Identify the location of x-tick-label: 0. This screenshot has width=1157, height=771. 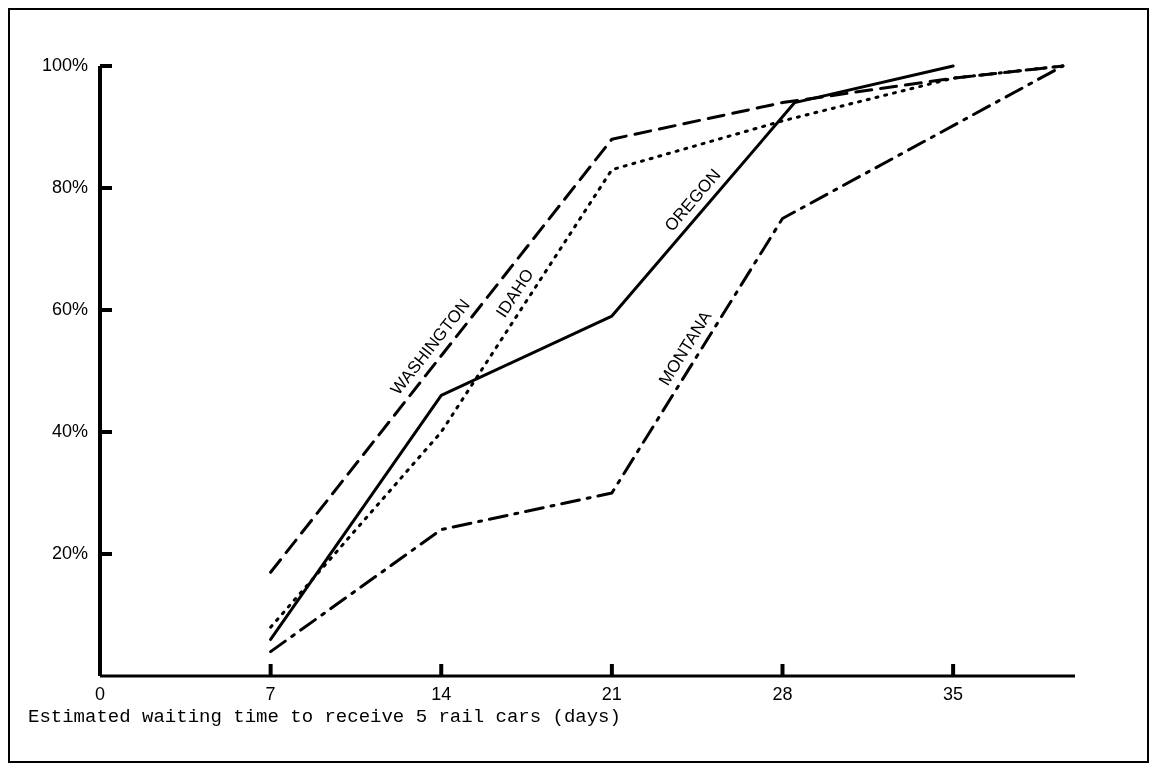
(100, 694).